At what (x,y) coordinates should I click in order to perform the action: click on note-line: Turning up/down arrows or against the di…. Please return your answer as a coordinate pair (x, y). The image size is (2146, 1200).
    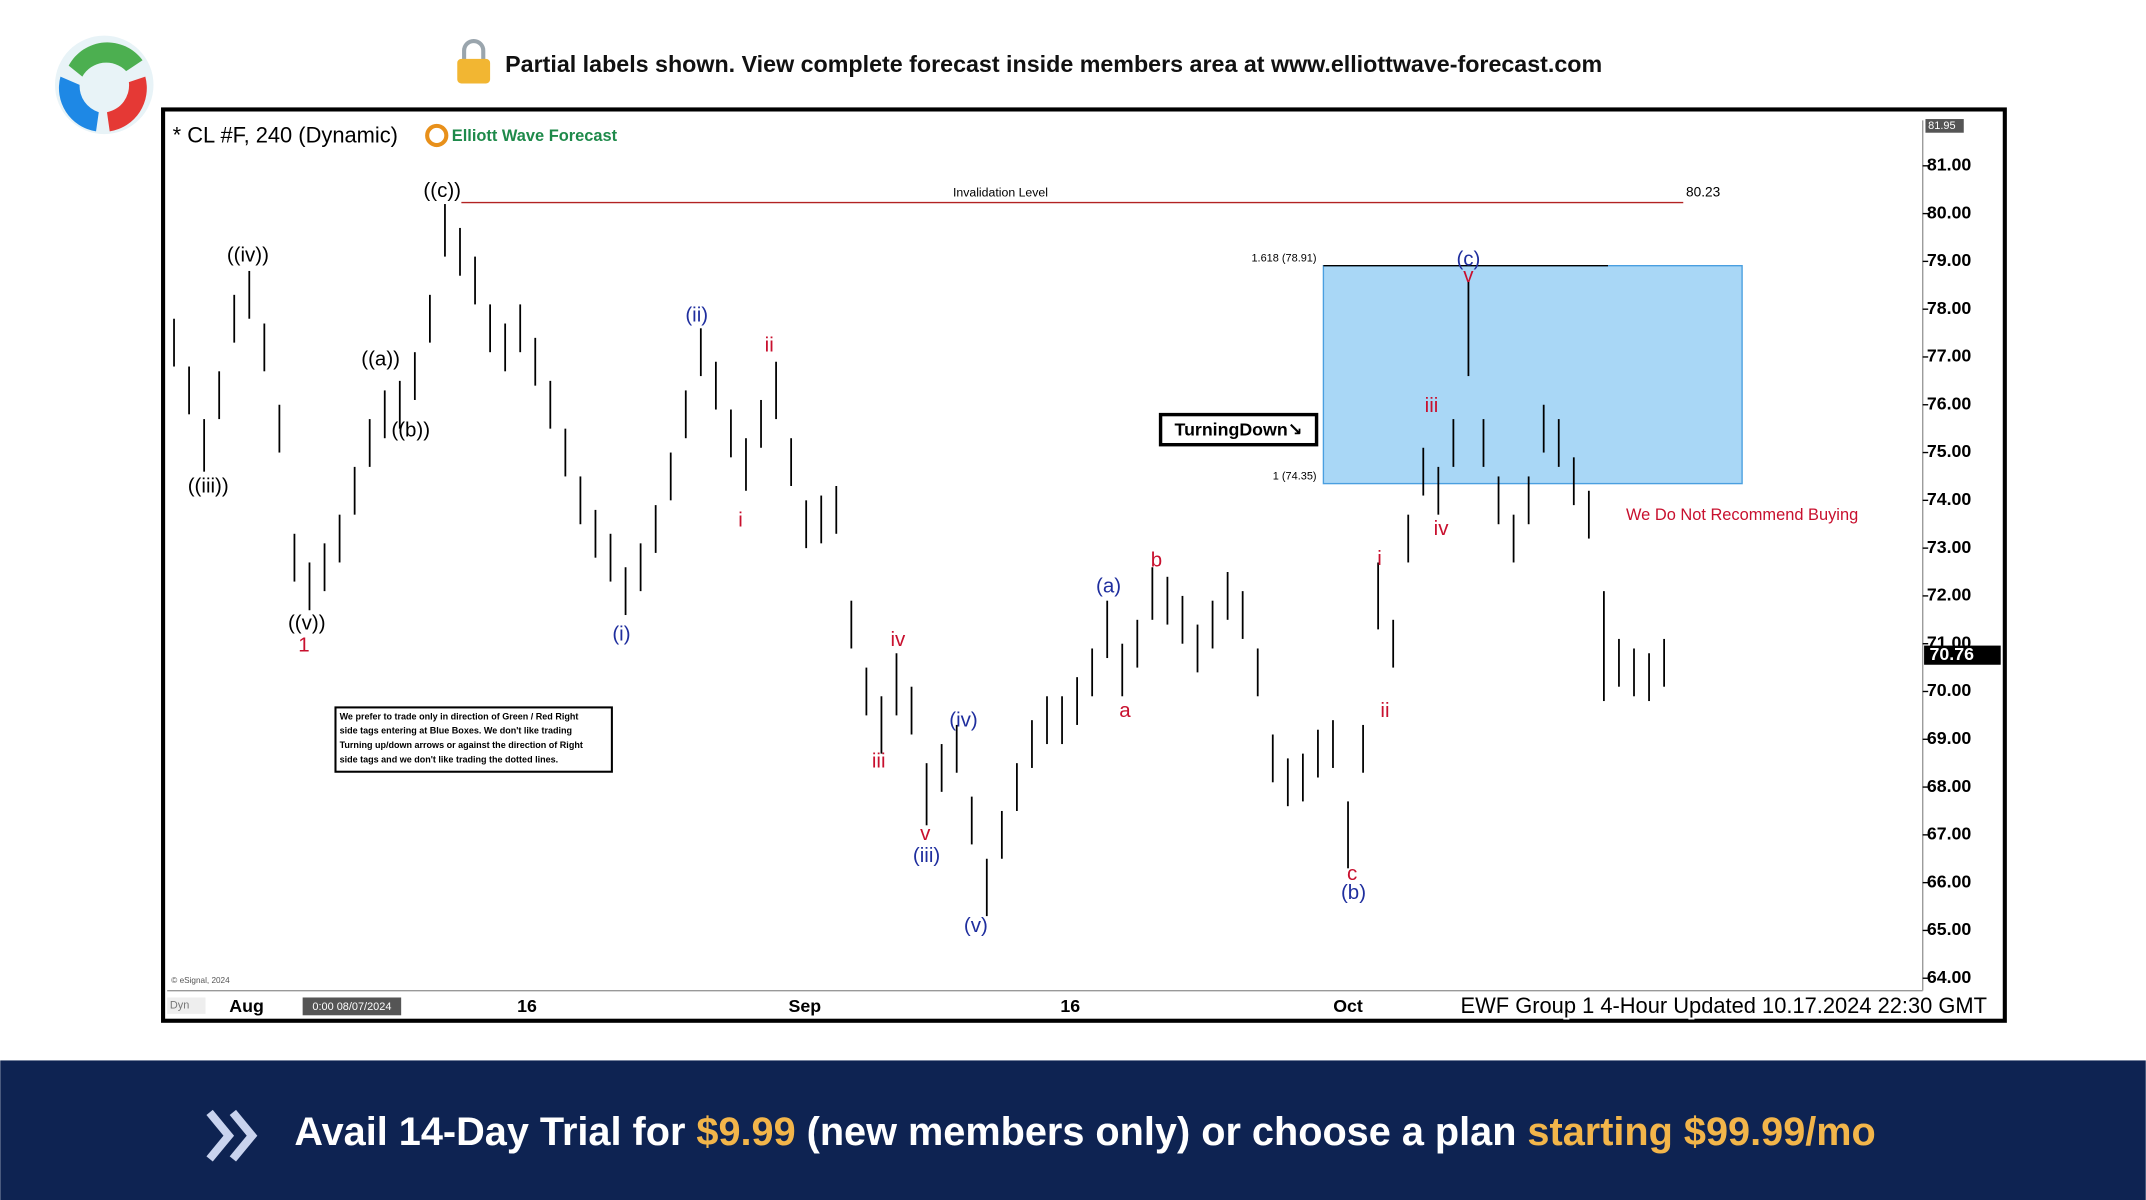
    Looking at the image, I should click on (461, 745).